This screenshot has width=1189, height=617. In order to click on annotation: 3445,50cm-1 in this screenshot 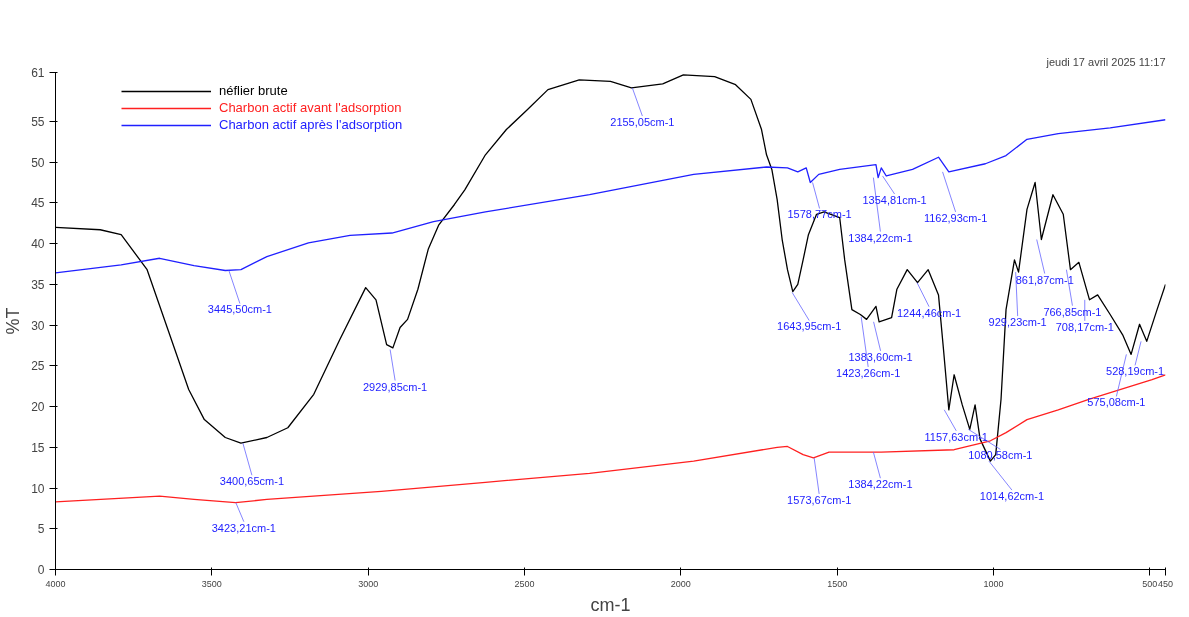, I will do `click(239, 309)`.